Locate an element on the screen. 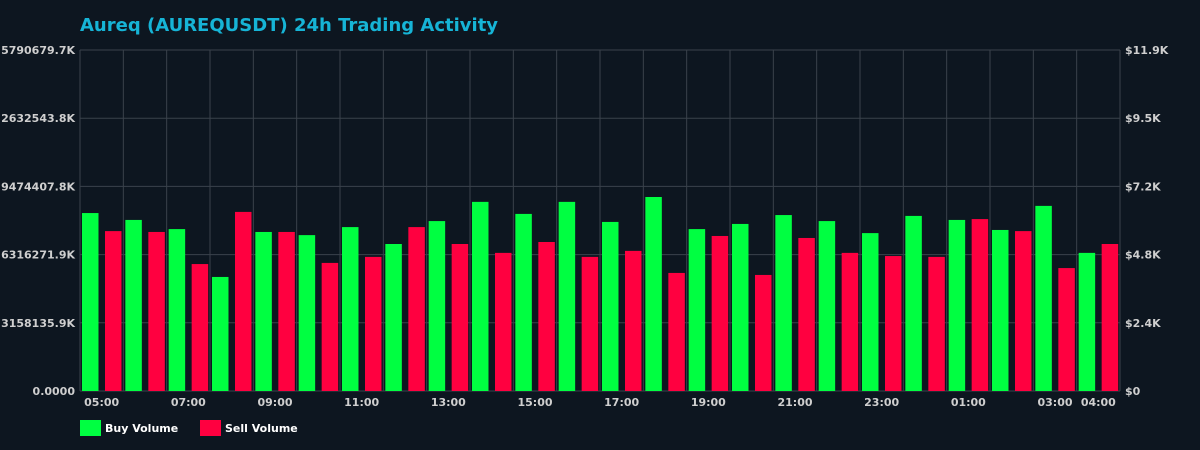 The height and width of the screenshot is (450, 1200). x-tick-label: 23:00 is located at coordinates (881, 402).